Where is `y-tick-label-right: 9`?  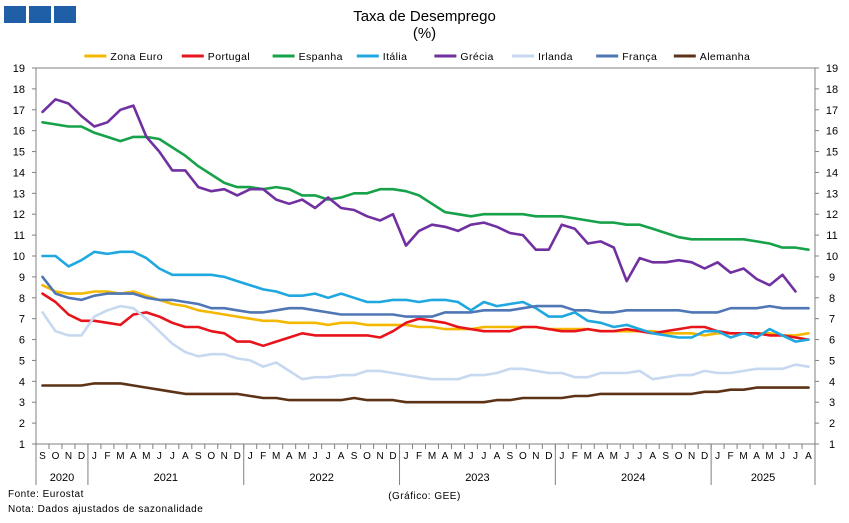
y-tick-label-right: 9 is located at coordinates (832, 278).